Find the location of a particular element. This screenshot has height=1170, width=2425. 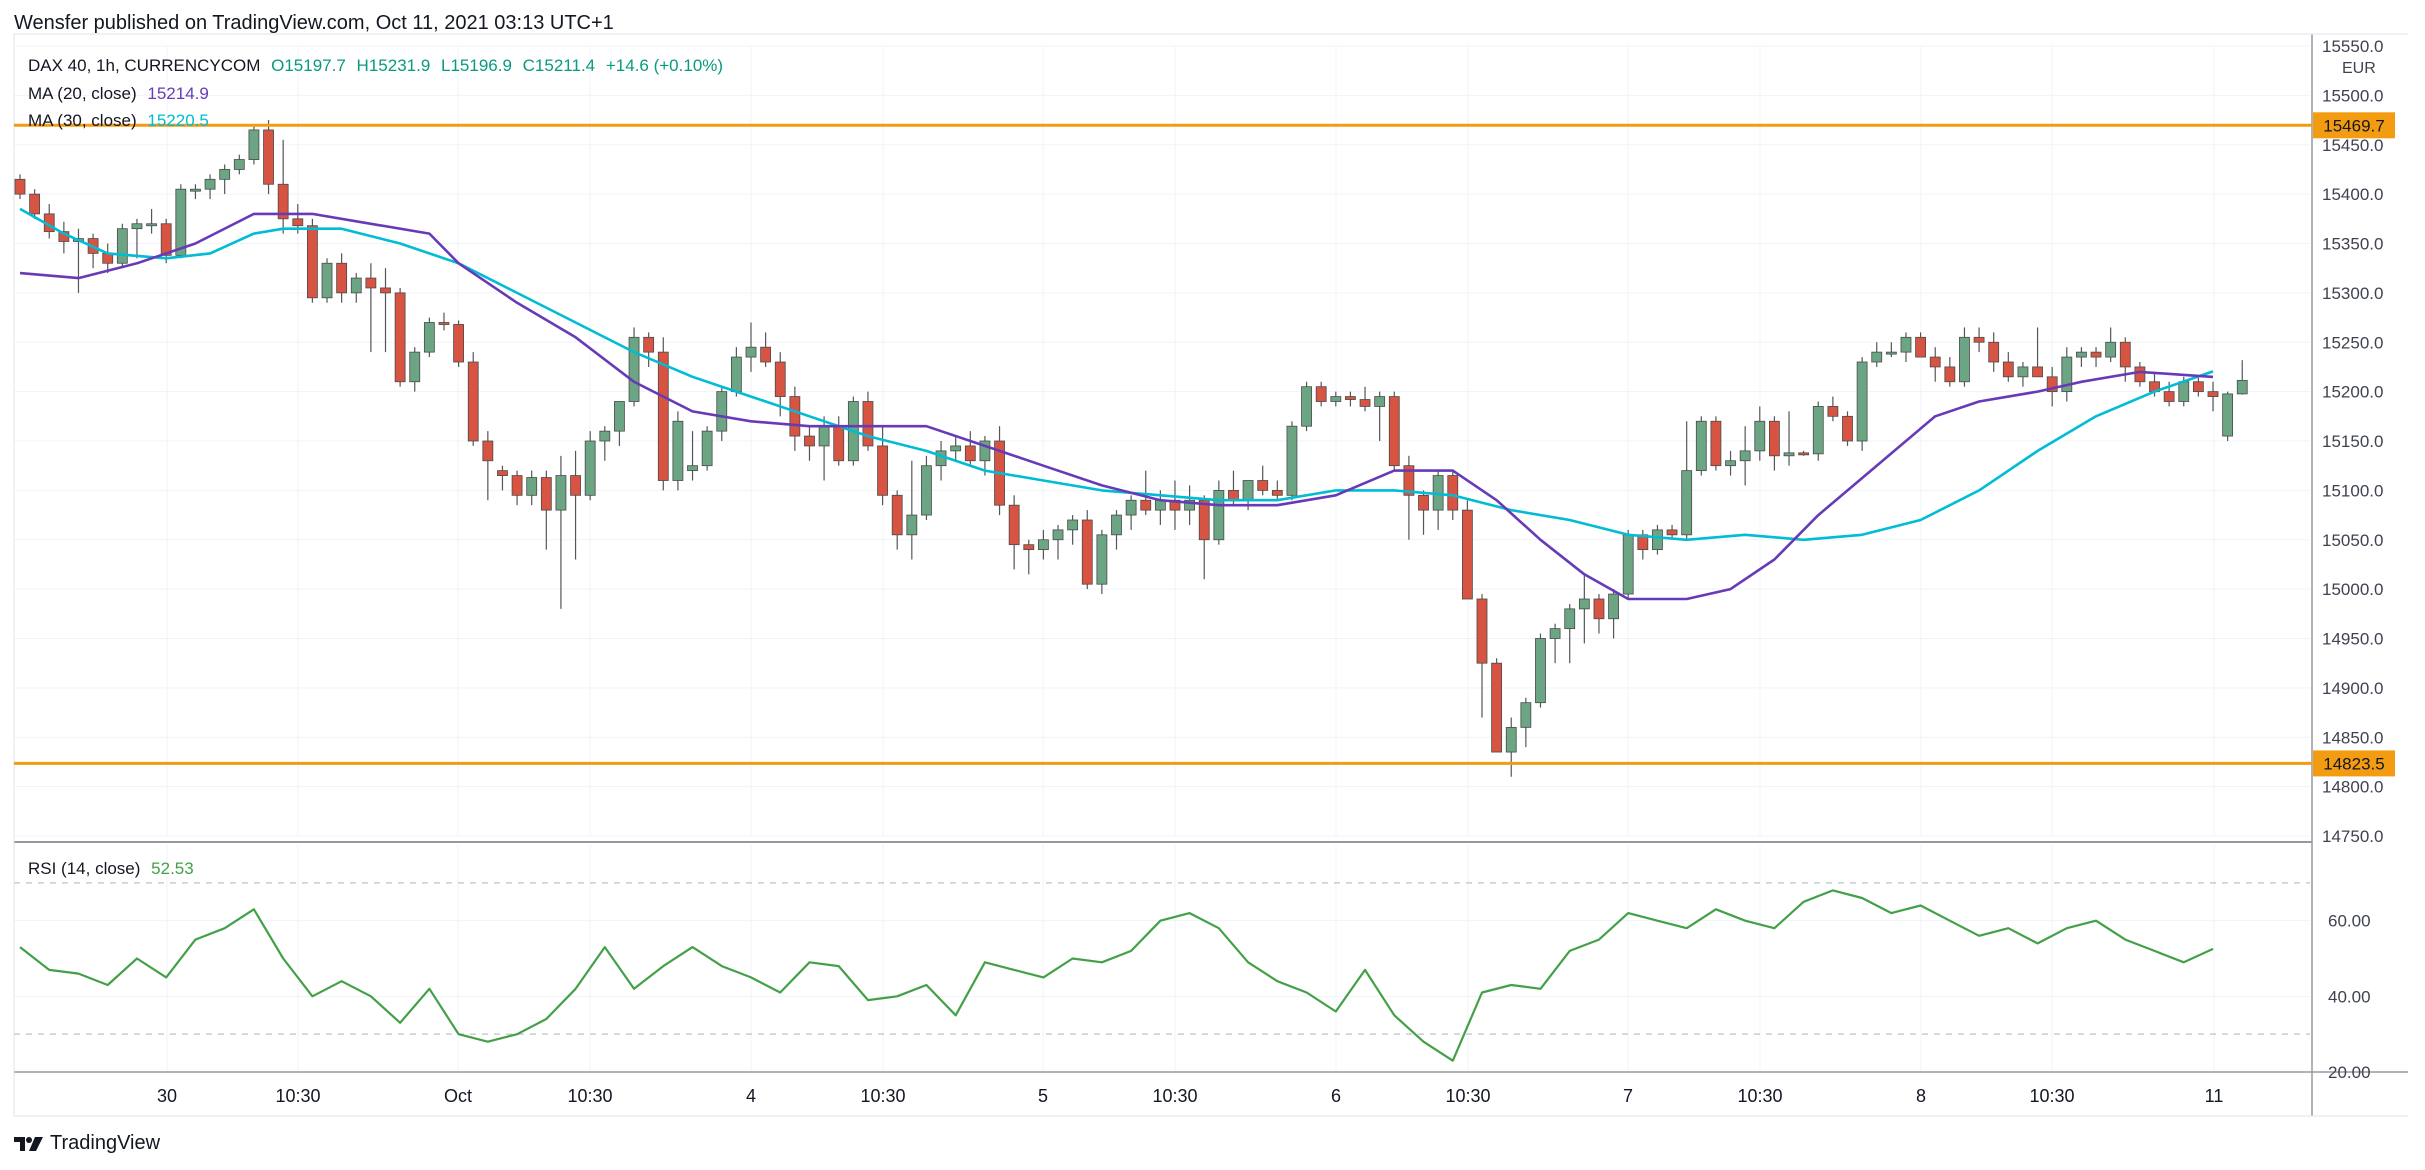

rsi-axis-label: 40.00 is located at coordinates (2349, 996).